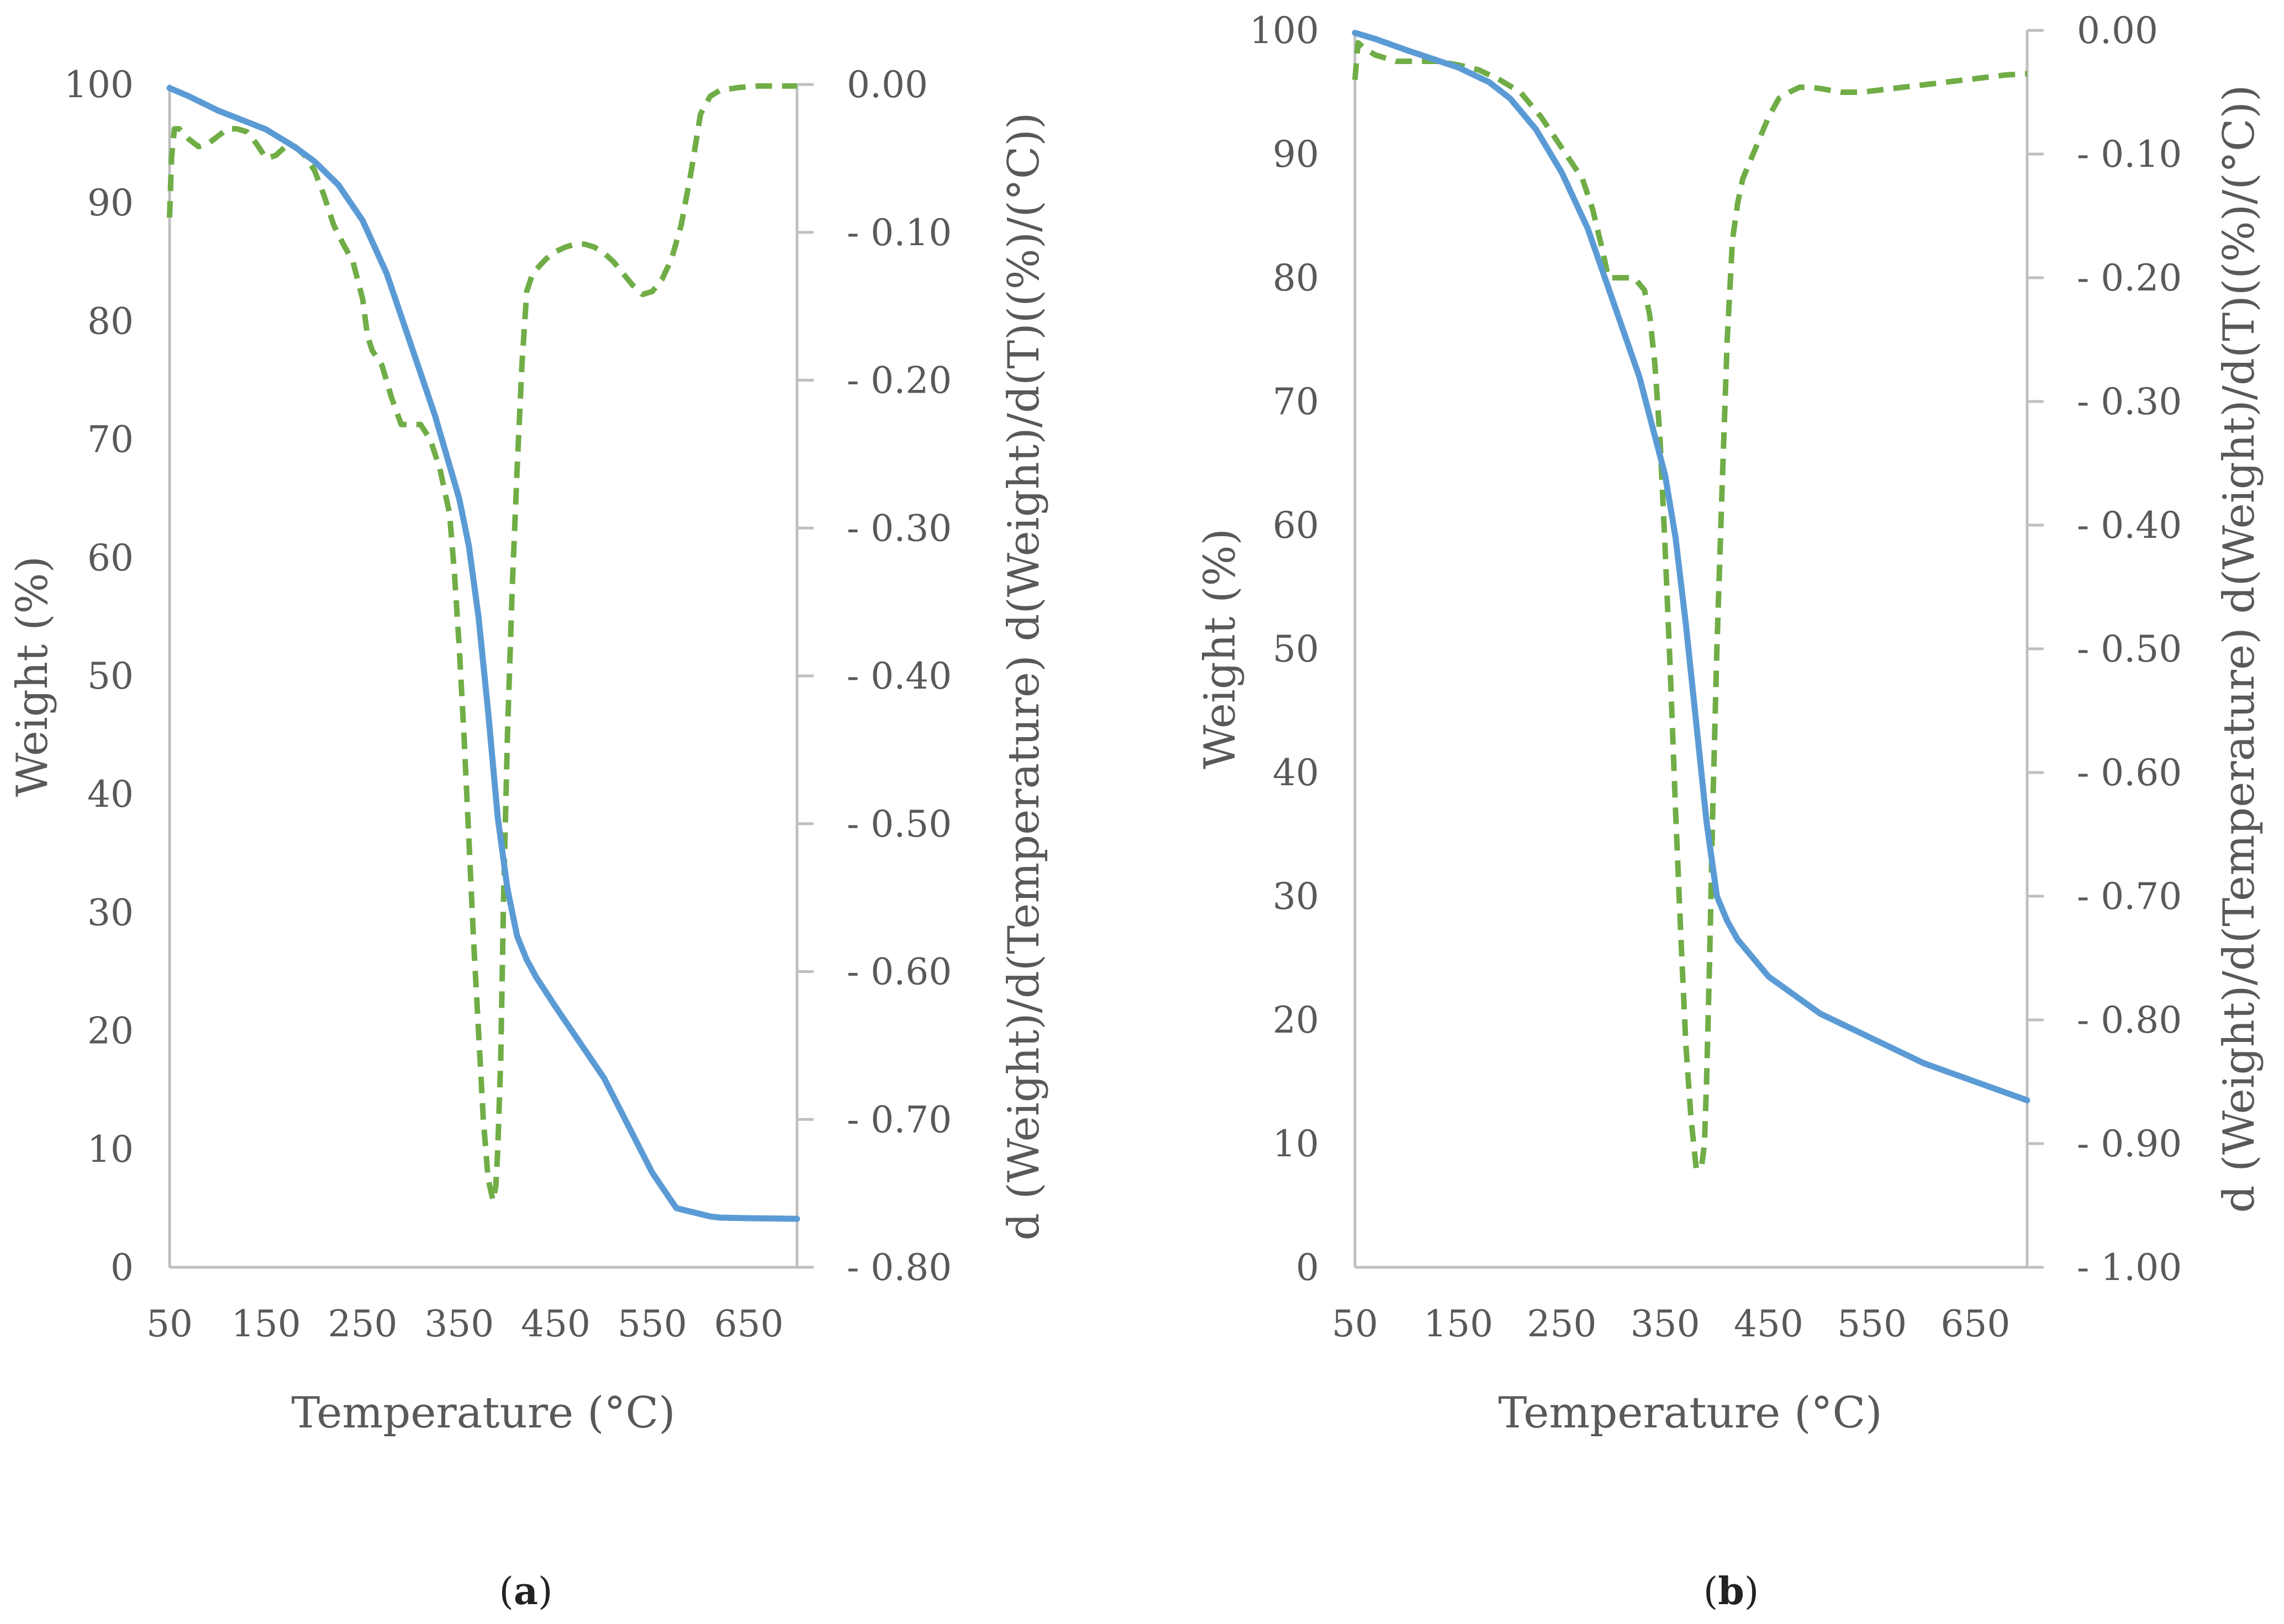 The width and height of the screenshot is (2284, 1624). I want to click on panel-label-a: (a), so click(525, 1591).